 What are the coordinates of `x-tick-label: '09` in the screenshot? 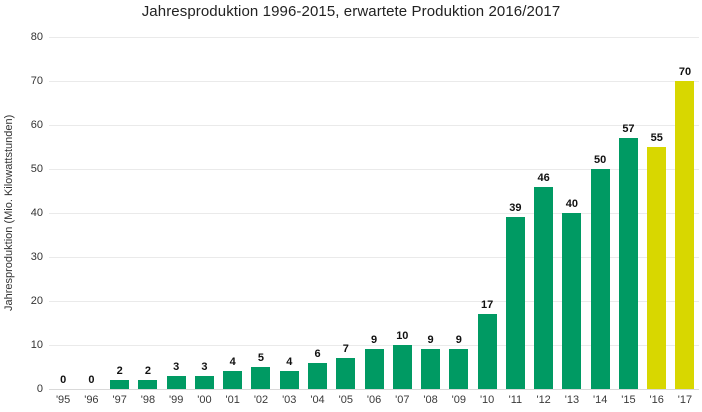 It's located at (459, 400).